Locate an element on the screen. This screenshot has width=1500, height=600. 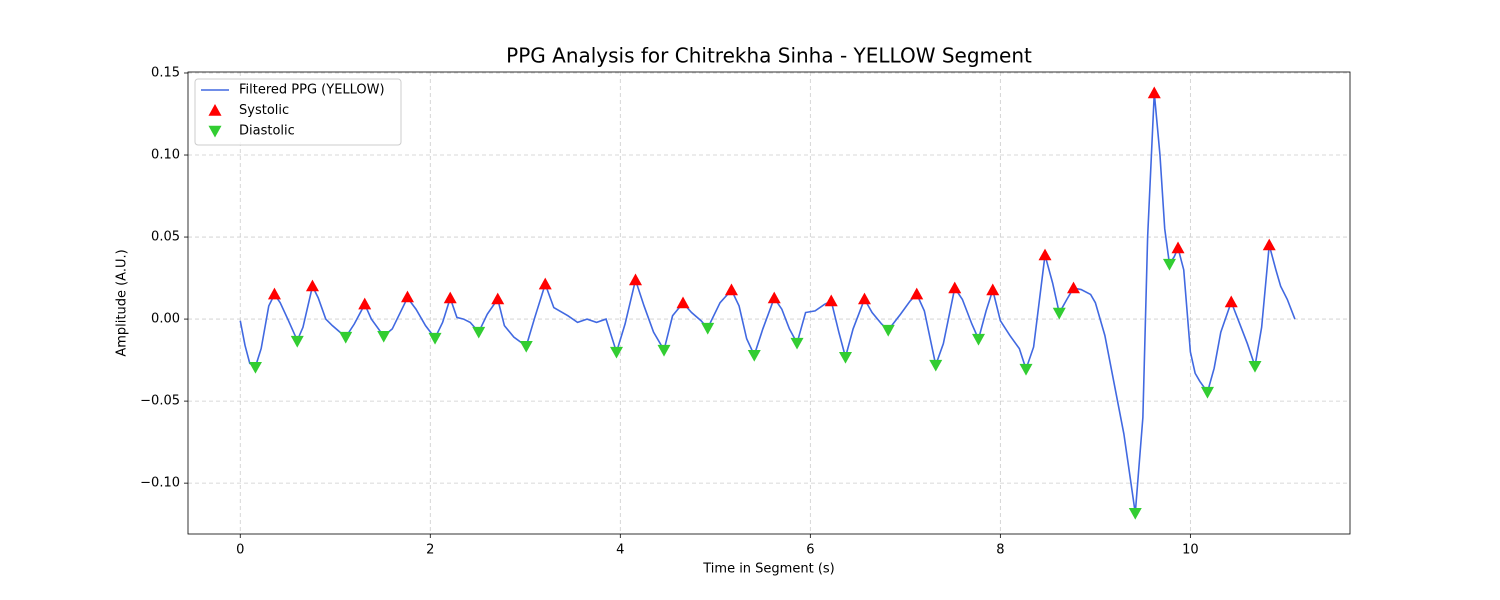
x-tick-label: 4 is located at coordinates (620, 550).